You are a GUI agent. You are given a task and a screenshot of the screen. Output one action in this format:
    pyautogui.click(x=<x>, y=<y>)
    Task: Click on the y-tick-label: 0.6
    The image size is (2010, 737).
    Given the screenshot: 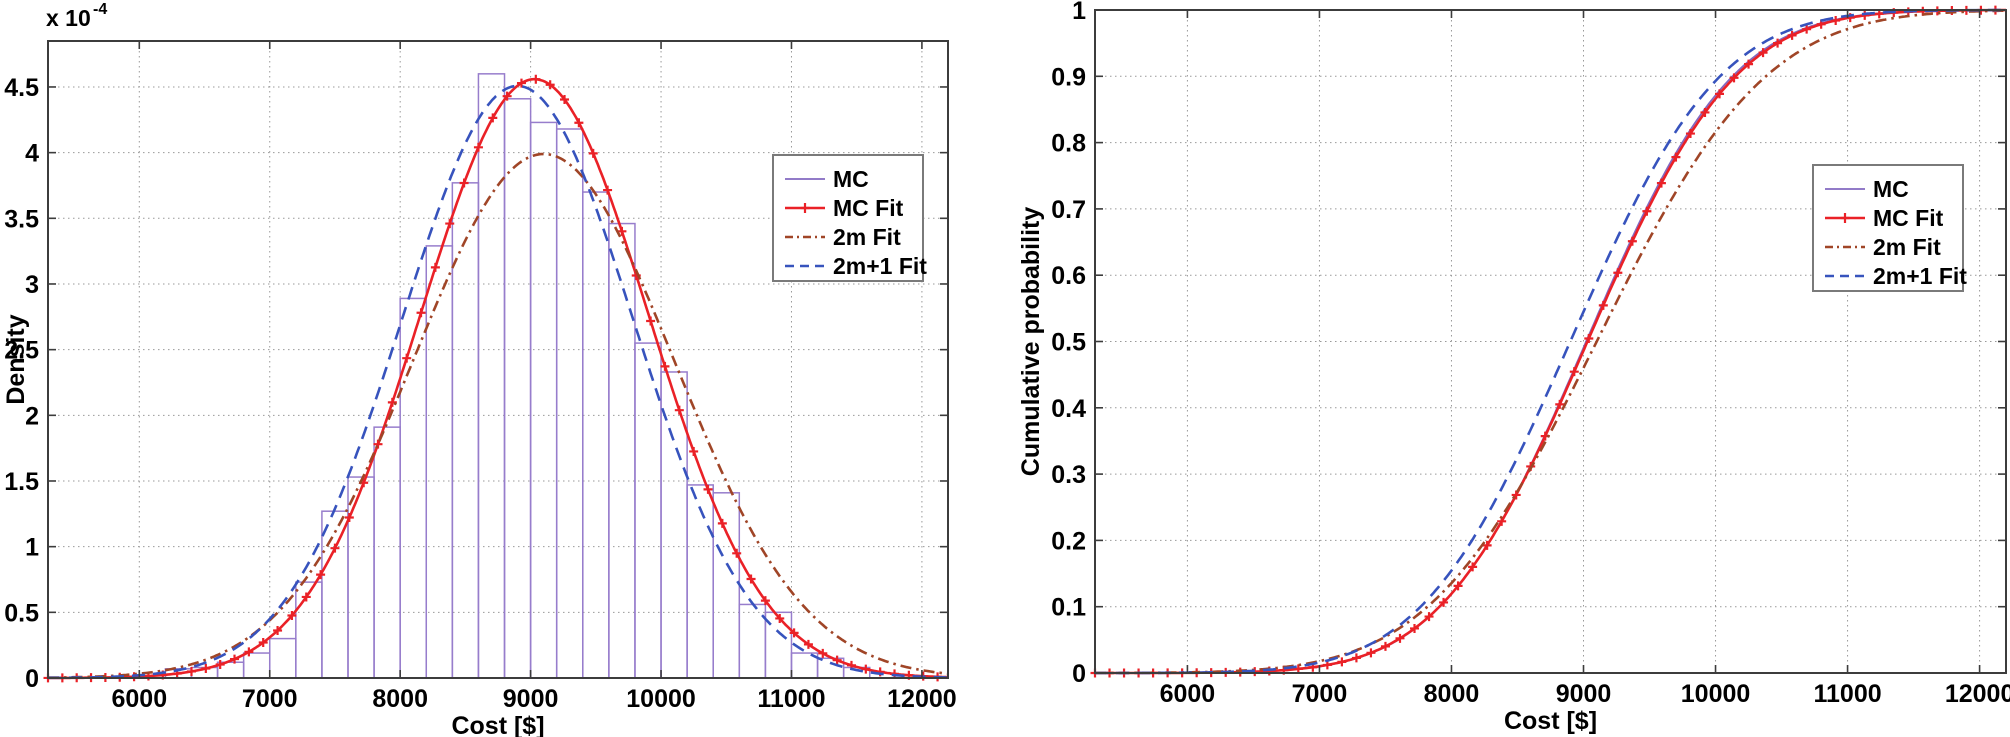 What is the action you would take?
    pyautogui.click(x=1068, y=276)
    